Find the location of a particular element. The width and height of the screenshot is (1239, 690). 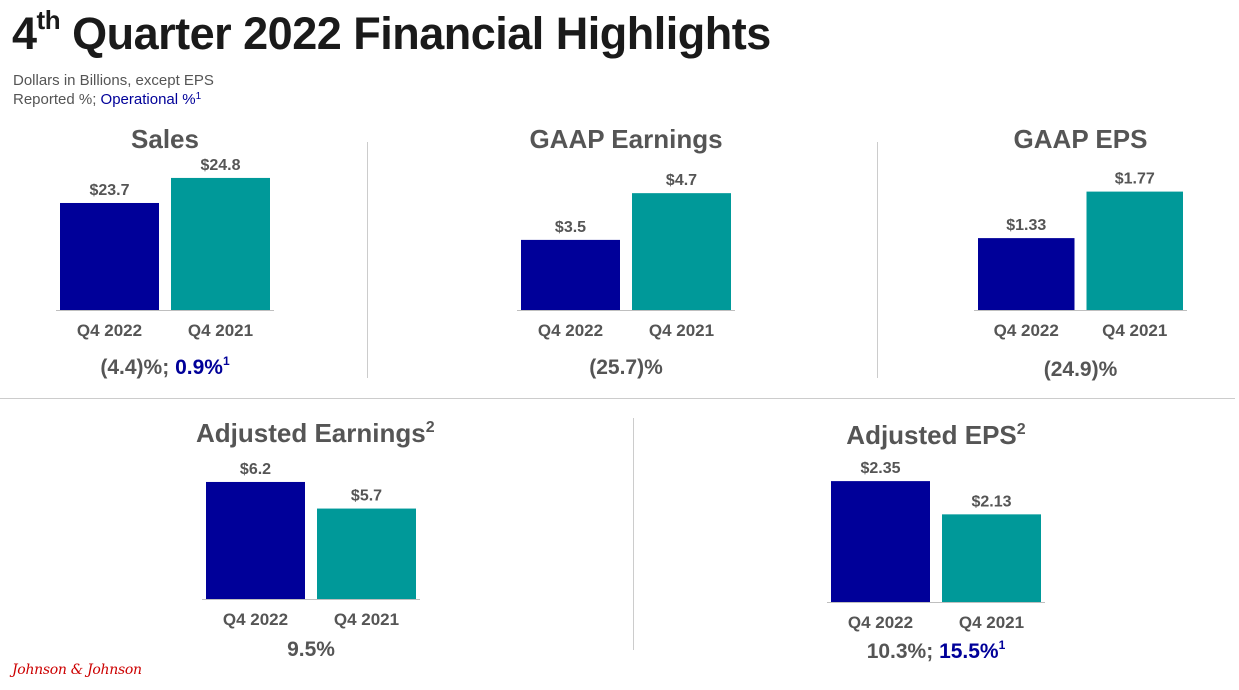

adjusted-eps-chart: $2.35 Q4 2022 $2.13 Q4 2021 is located at coordinates (936, 546).